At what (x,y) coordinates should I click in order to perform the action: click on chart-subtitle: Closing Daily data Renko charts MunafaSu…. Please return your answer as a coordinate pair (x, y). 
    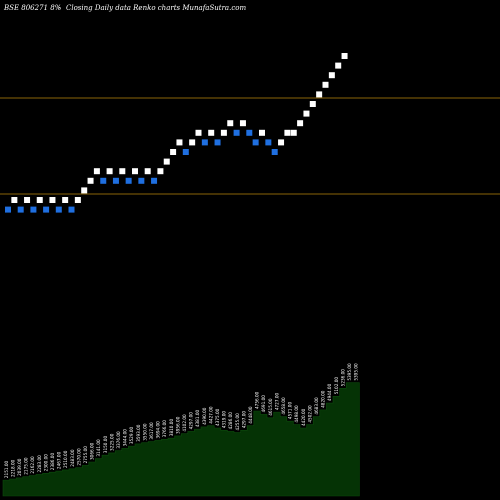
    Looking at the image, I should click on (156, 8).